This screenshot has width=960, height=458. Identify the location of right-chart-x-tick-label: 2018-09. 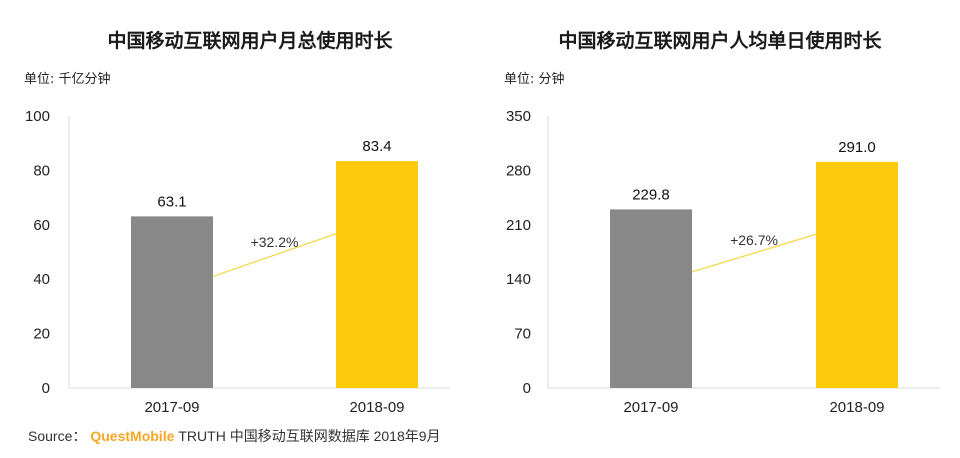
(856, 407).